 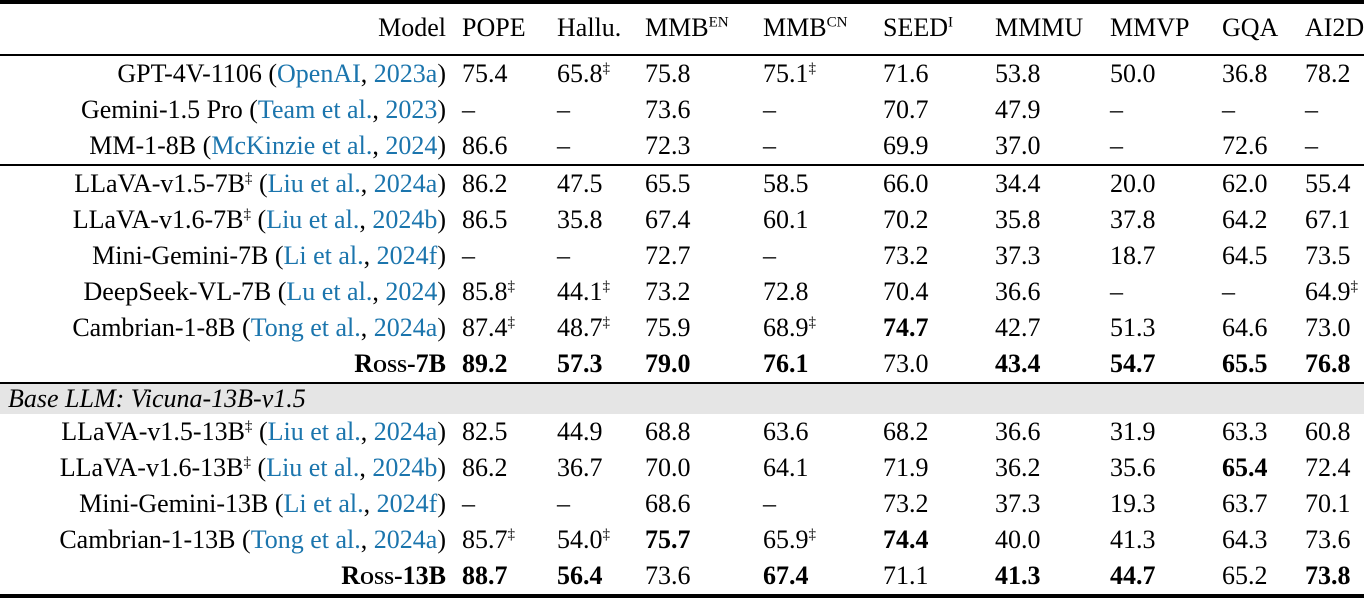 I want to click on citation-year-link: 2023, so click(x=411, y=109).